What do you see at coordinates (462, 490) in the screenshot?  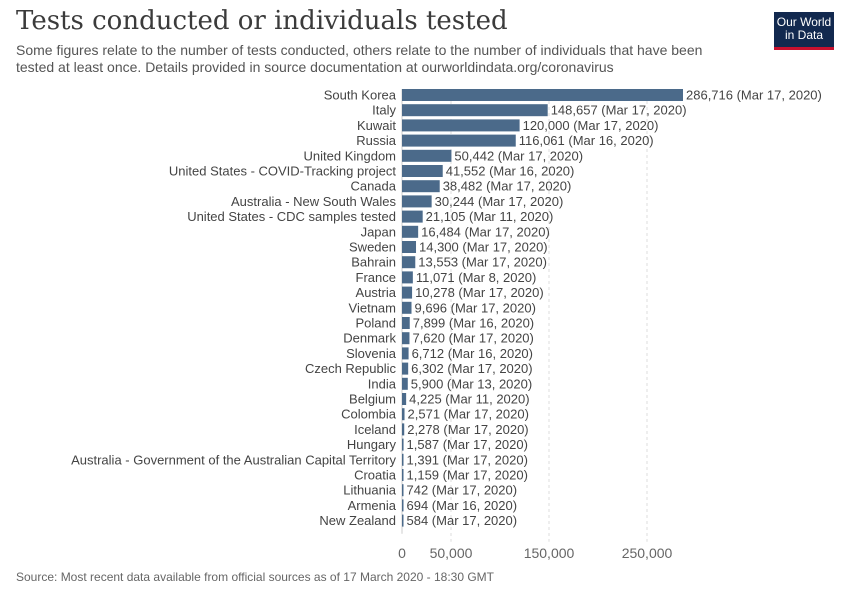 I see `data-label: 742 (Mar 17, 2020)` at bounding box center [462, 490].